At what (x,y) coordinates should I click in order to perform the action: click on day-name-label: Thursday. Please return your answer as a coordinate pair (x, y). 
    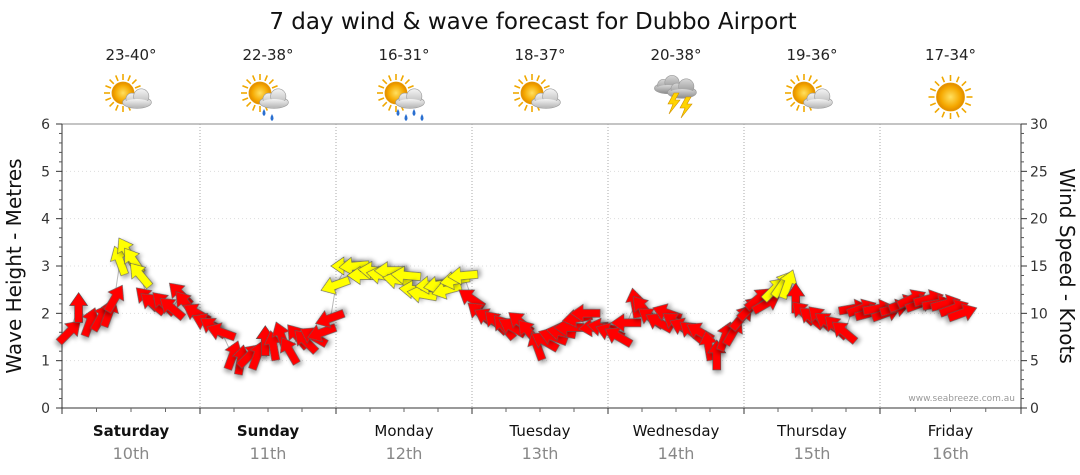
    Looking at the image, I should click on (811, 431).